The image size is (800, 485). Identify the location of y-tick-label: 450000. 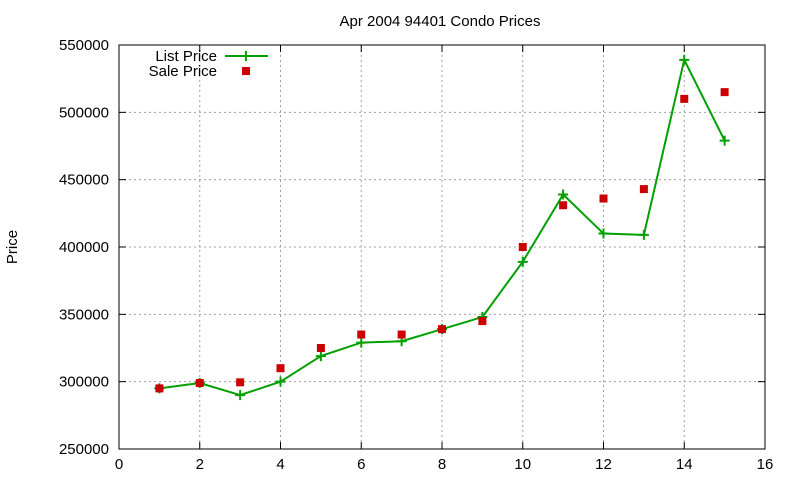
(84, 180).